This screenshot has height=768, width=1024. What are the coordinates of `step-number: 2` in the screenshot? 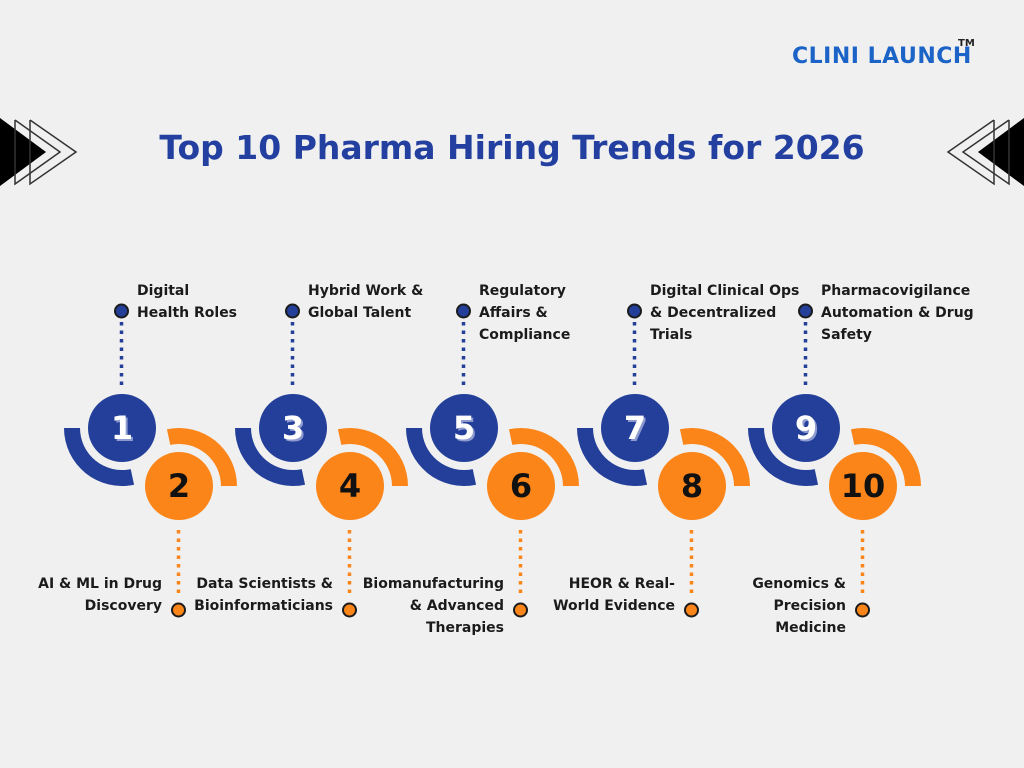 It's located at (179, 486).